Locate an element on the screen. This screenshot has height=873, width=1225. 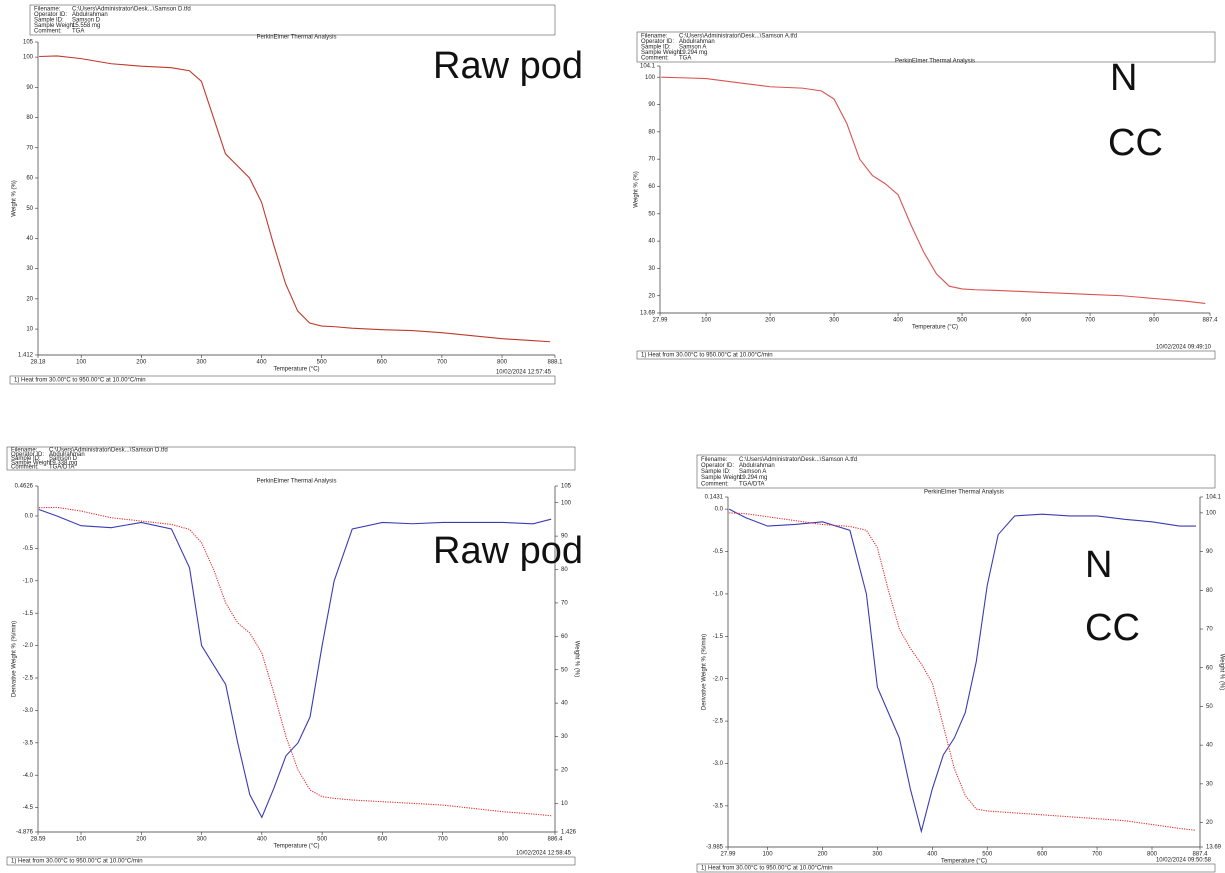
y-tick-label: 0.0 is located at coordinates (719, 510).